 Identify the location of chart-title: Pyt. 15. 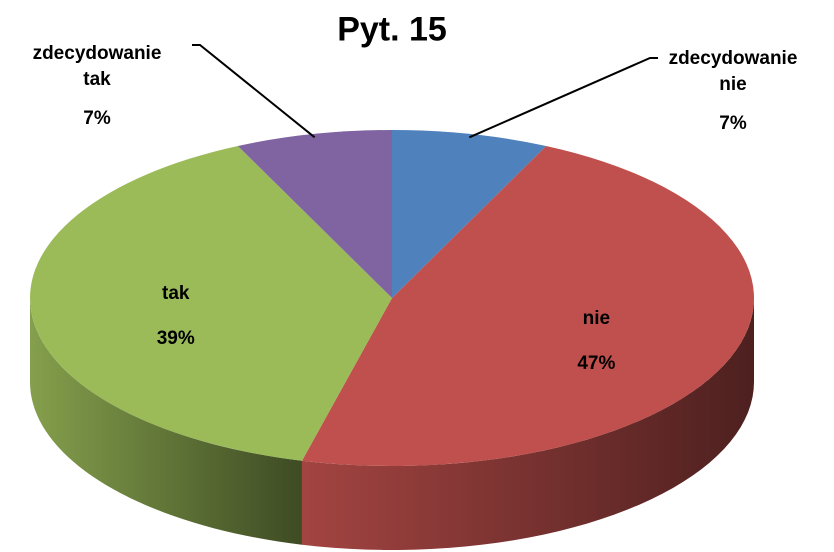
(392, 29).